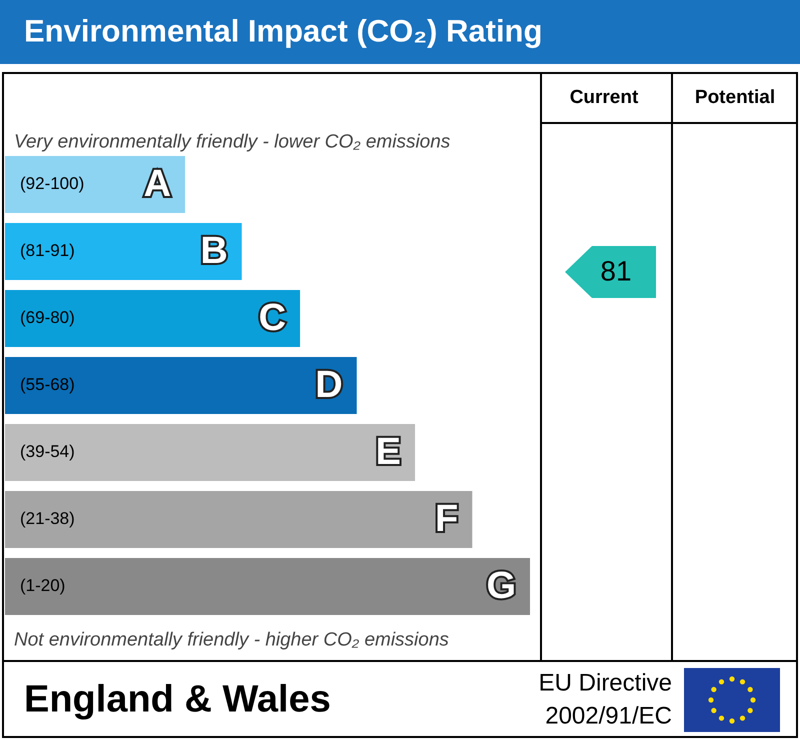 This screenshot has height=740, width=800. What do you see at coordinates (47, 318) in the screenshot?
I see `annotation: (69-80)` at bounding box center [47, 318].